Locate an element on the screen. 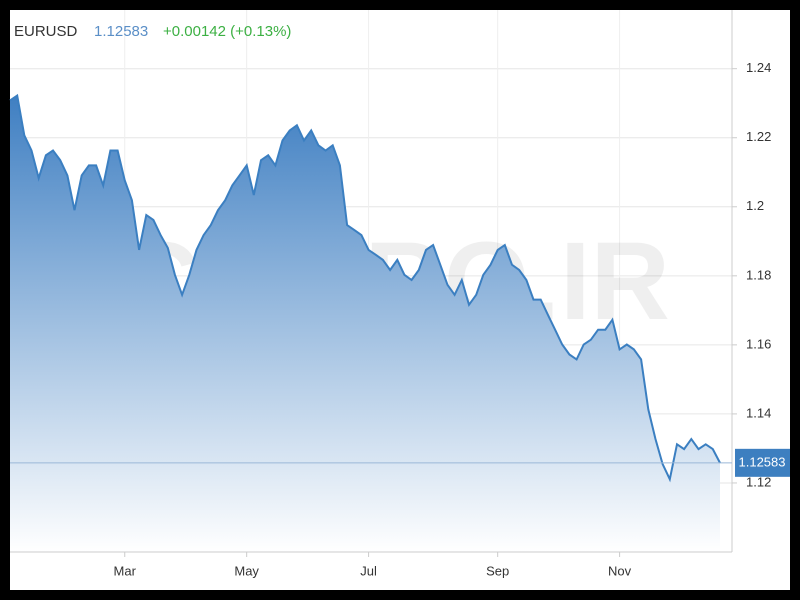 The image size is (800, 600). y-tick-label: 1.14 is located at coordinates (758, 412).